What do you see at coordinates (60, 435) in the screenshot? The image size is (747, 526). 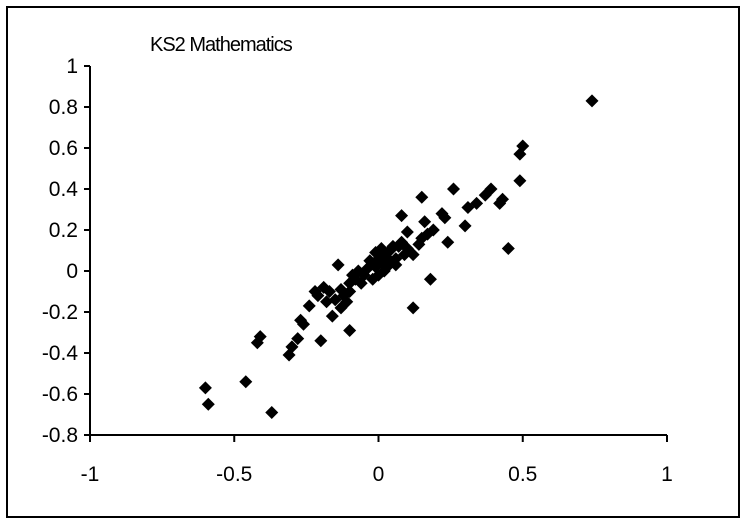 I see `y-tick-label: -0.8` at bounding box center [60, 435].